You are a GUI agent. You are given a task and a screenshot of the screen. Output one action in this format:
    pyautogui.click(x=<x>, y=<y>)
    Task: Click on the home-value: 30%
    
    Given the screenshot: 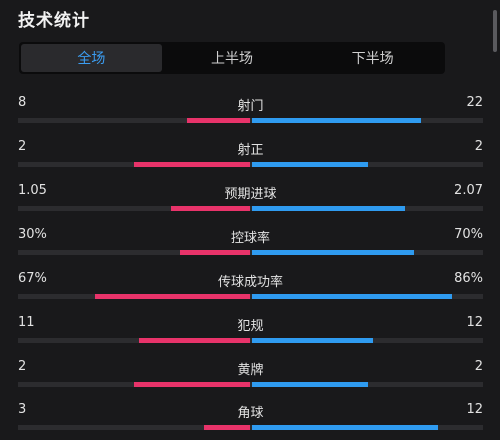 What is the action you would take?
    pyautogui.click(x=32, y=234)
    